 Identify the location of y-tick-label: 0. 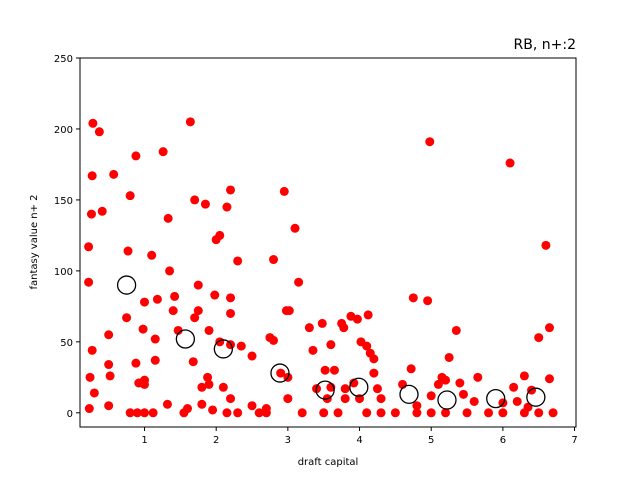
(70, 414).